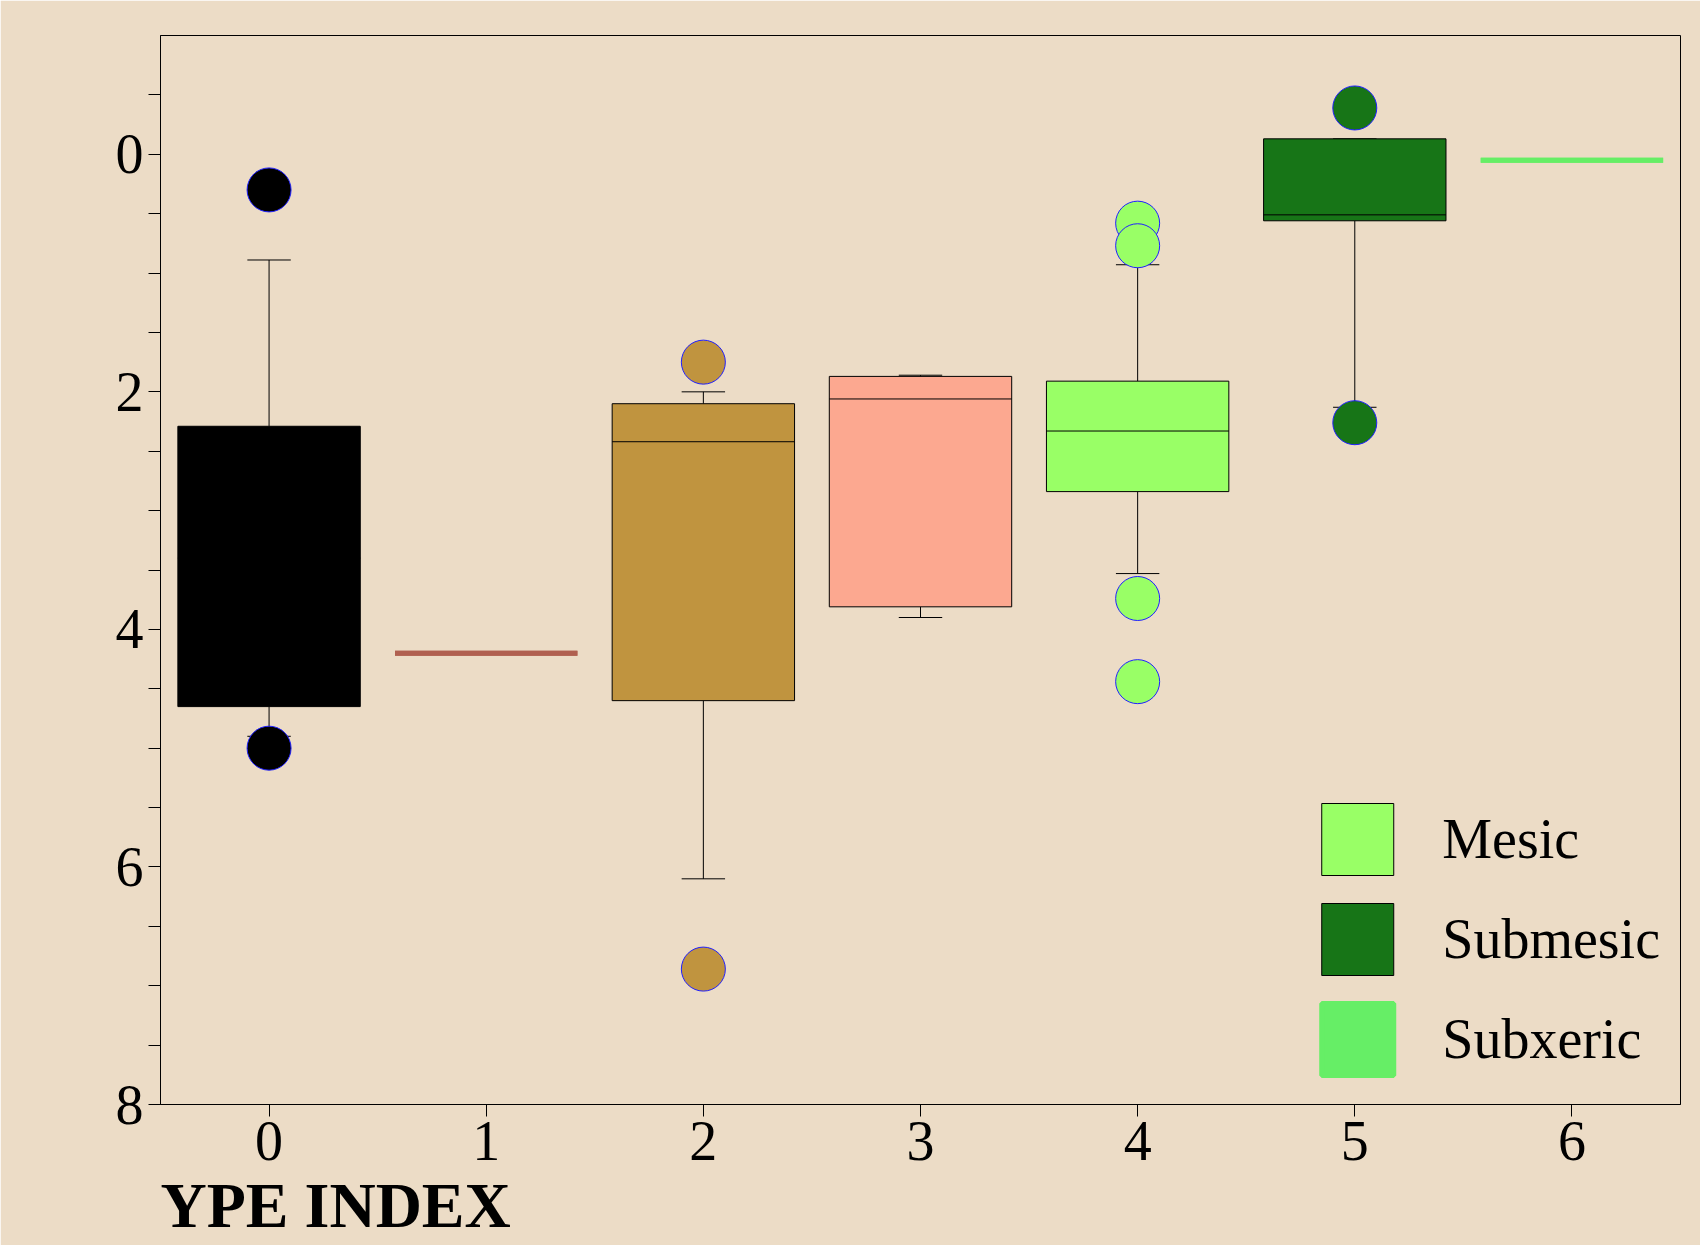 This screenshot has width=1704, height=1251. What do you see at coordinates (1571, 1140) in the screenshot?
I see `x-tick-label: 6` at bounding box center [1571, 1140].